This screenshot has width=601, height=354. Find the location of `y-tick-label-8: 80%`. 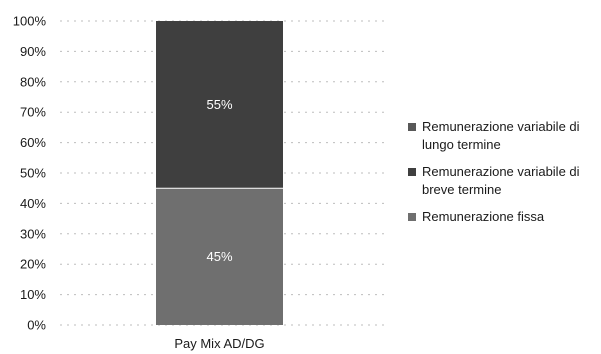

y-tick-label-8: 80% is located at coordinates (33, 81).